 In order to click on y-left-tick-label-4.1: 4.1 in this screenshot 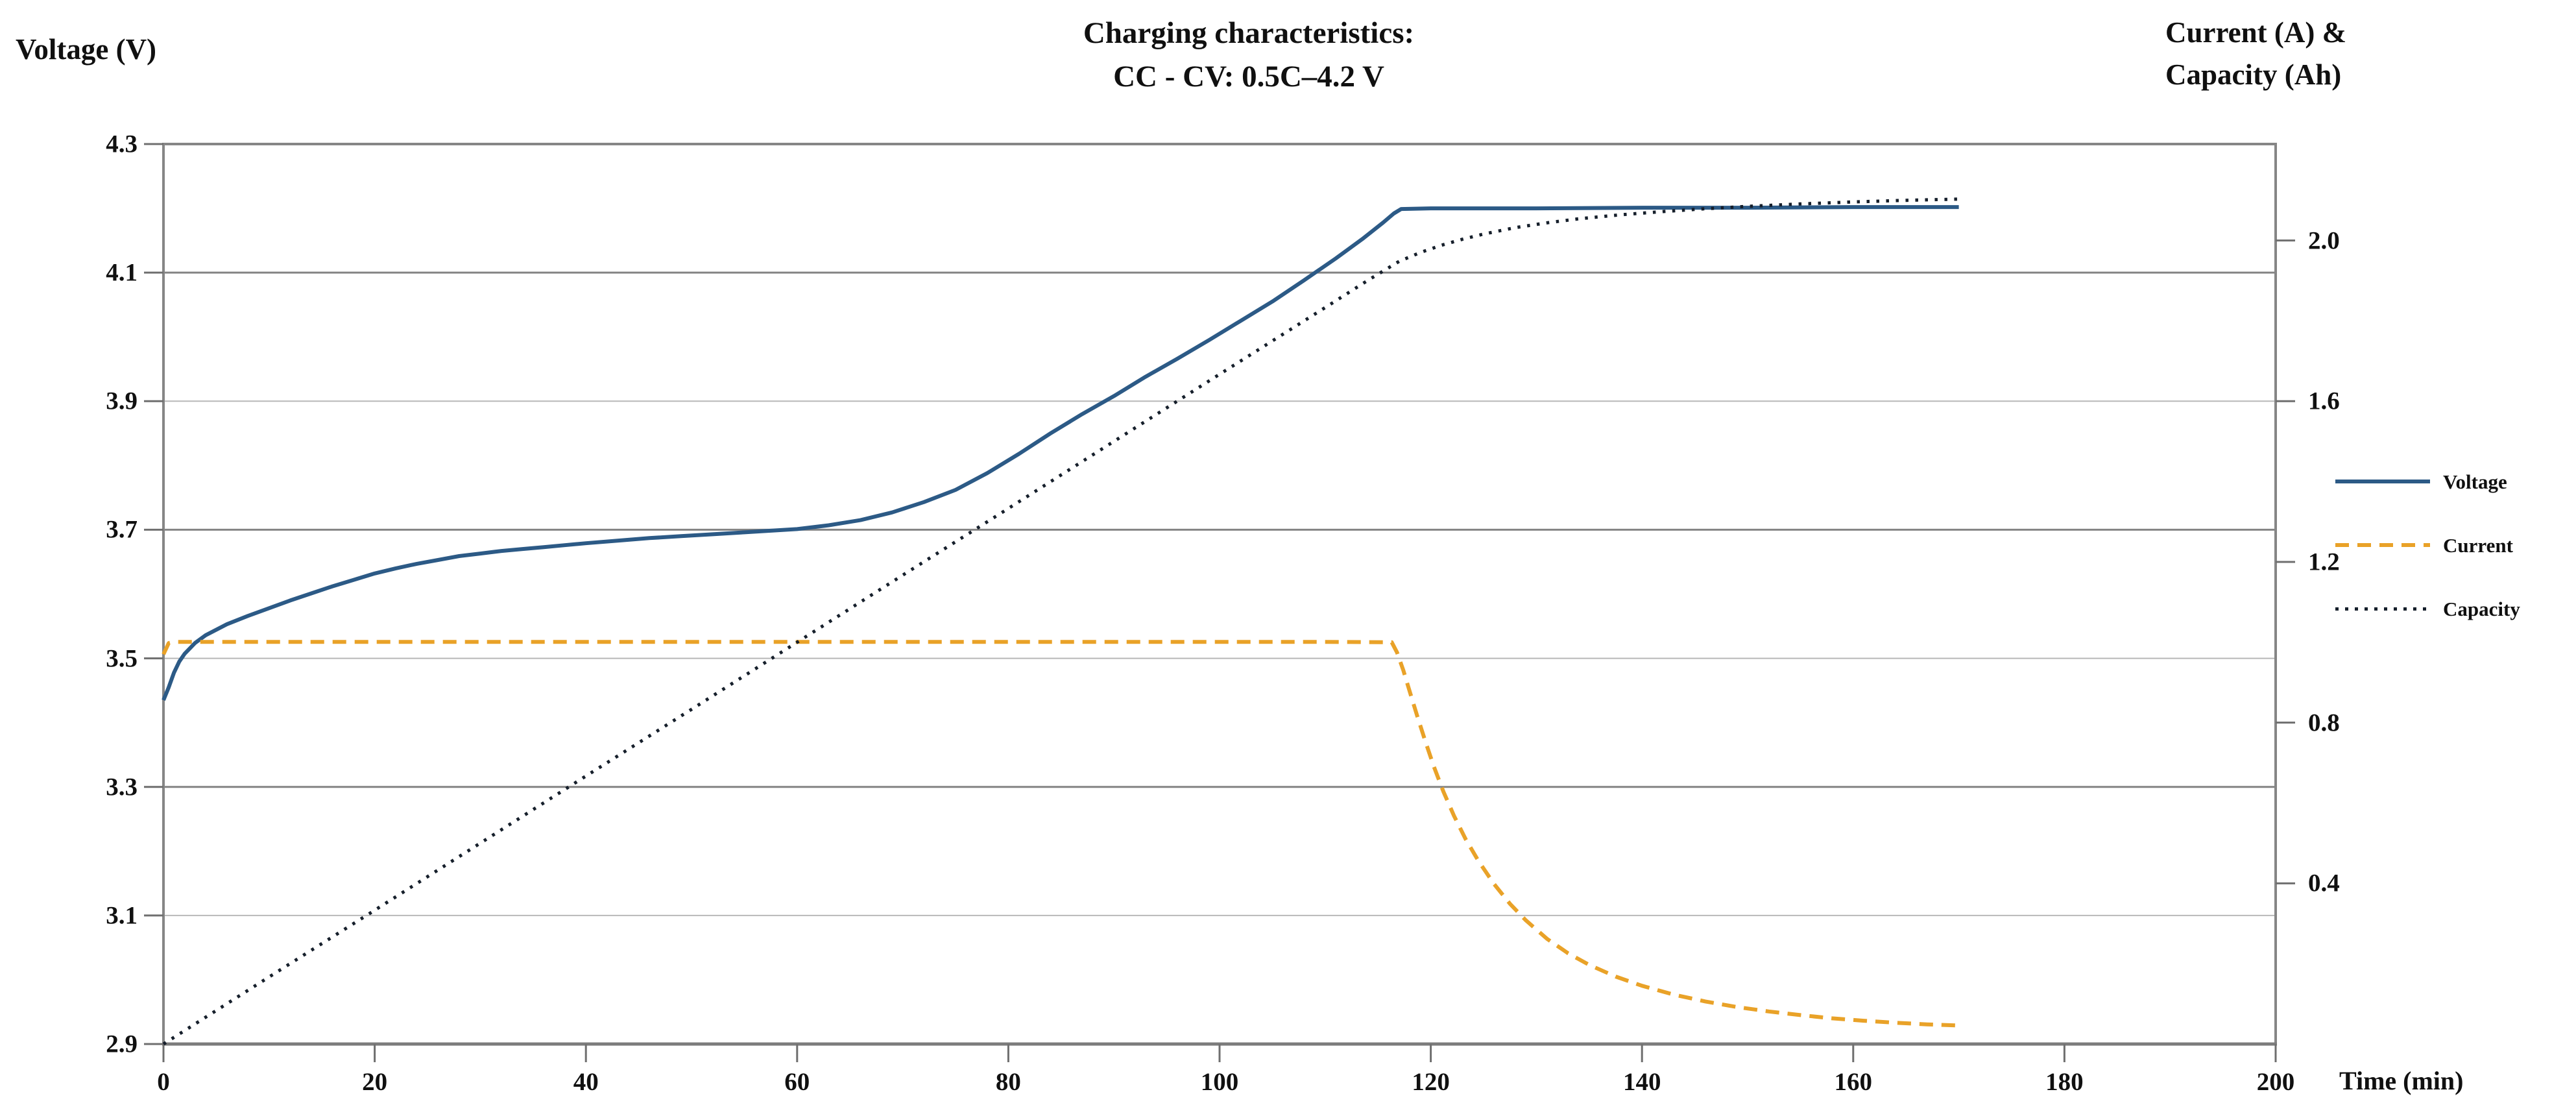, I will do `click(122, 272)`.